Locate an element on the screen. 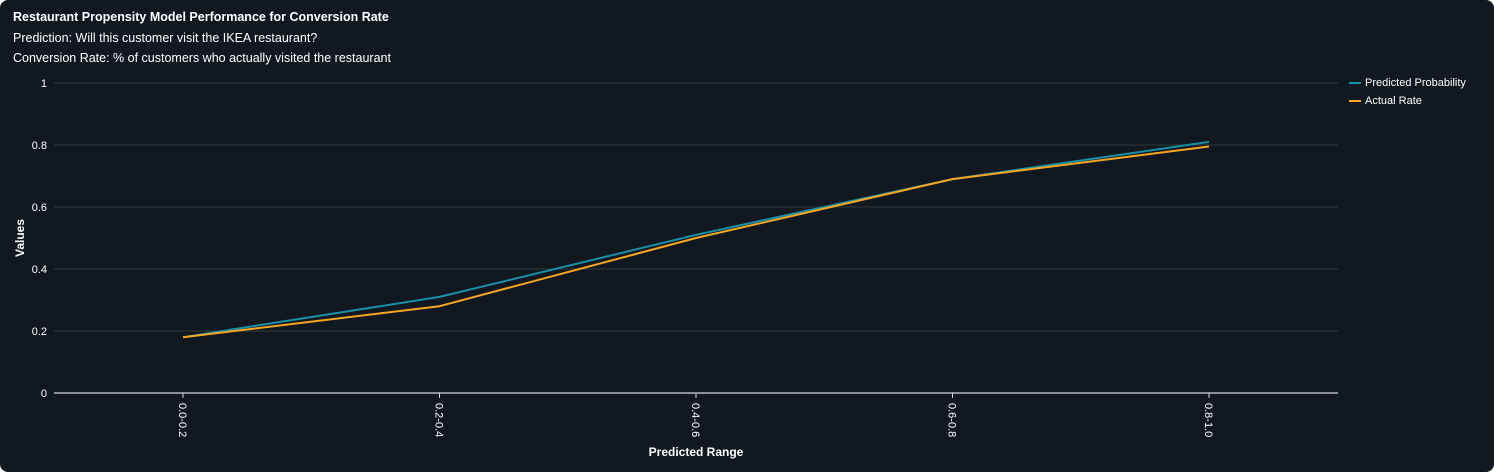 The width and height of the screenshot is (1494, 472). legend-item: Predicted Probability is located at coordinates (1407, 83).